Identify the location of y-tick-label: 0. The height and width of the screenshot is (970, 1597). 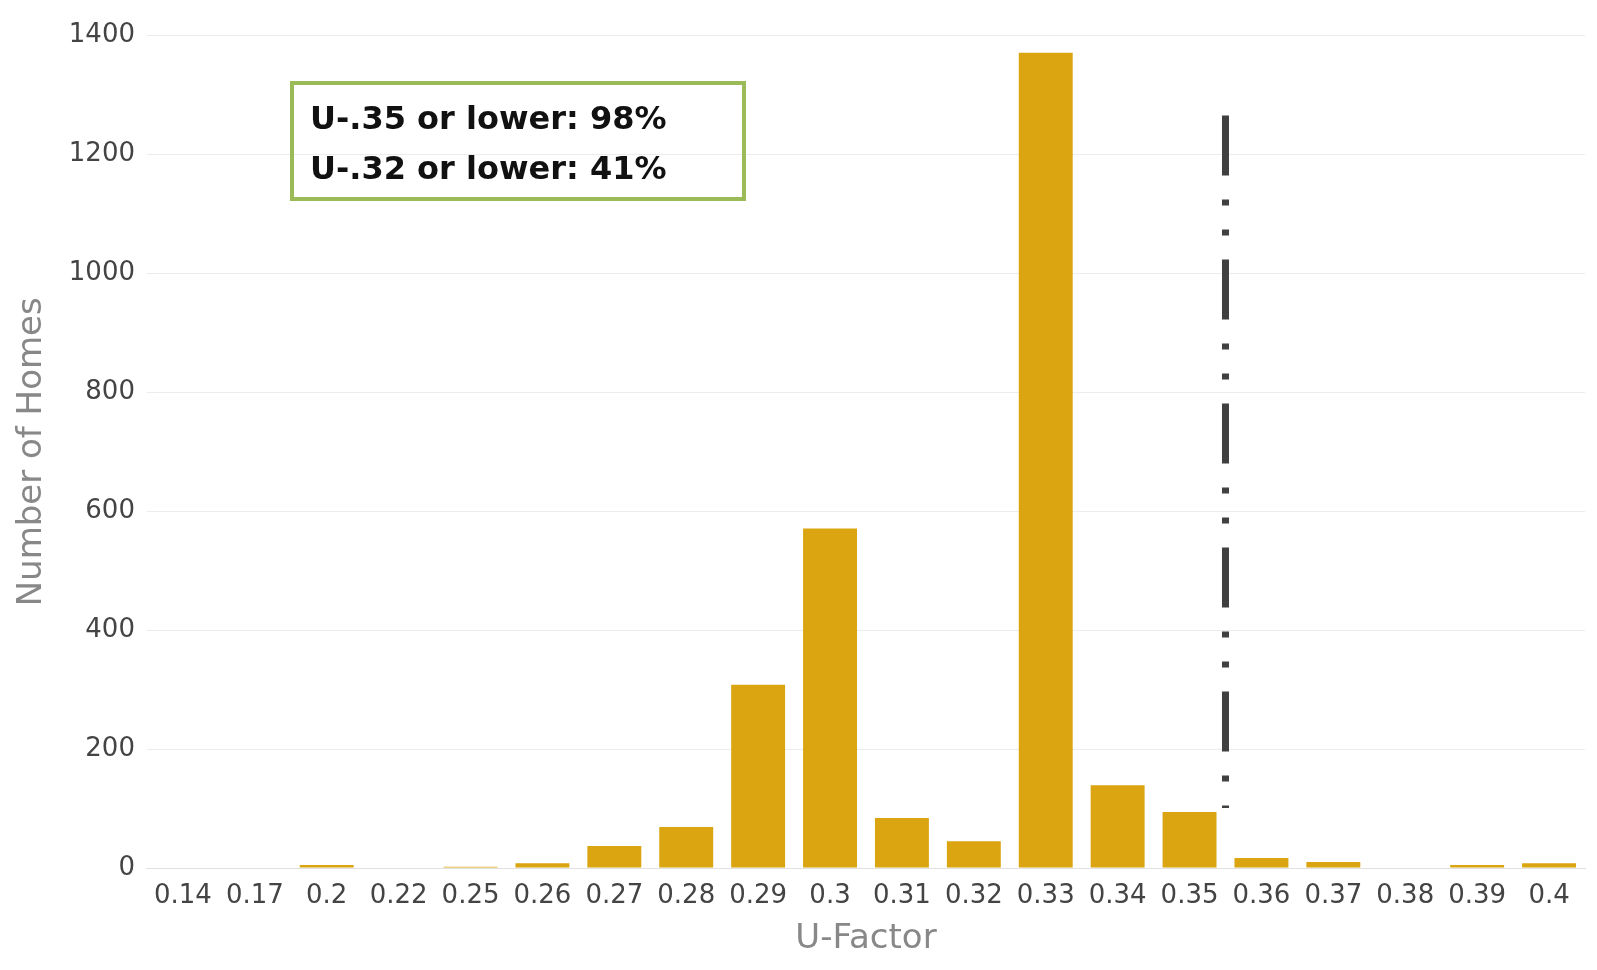
(126, 865).